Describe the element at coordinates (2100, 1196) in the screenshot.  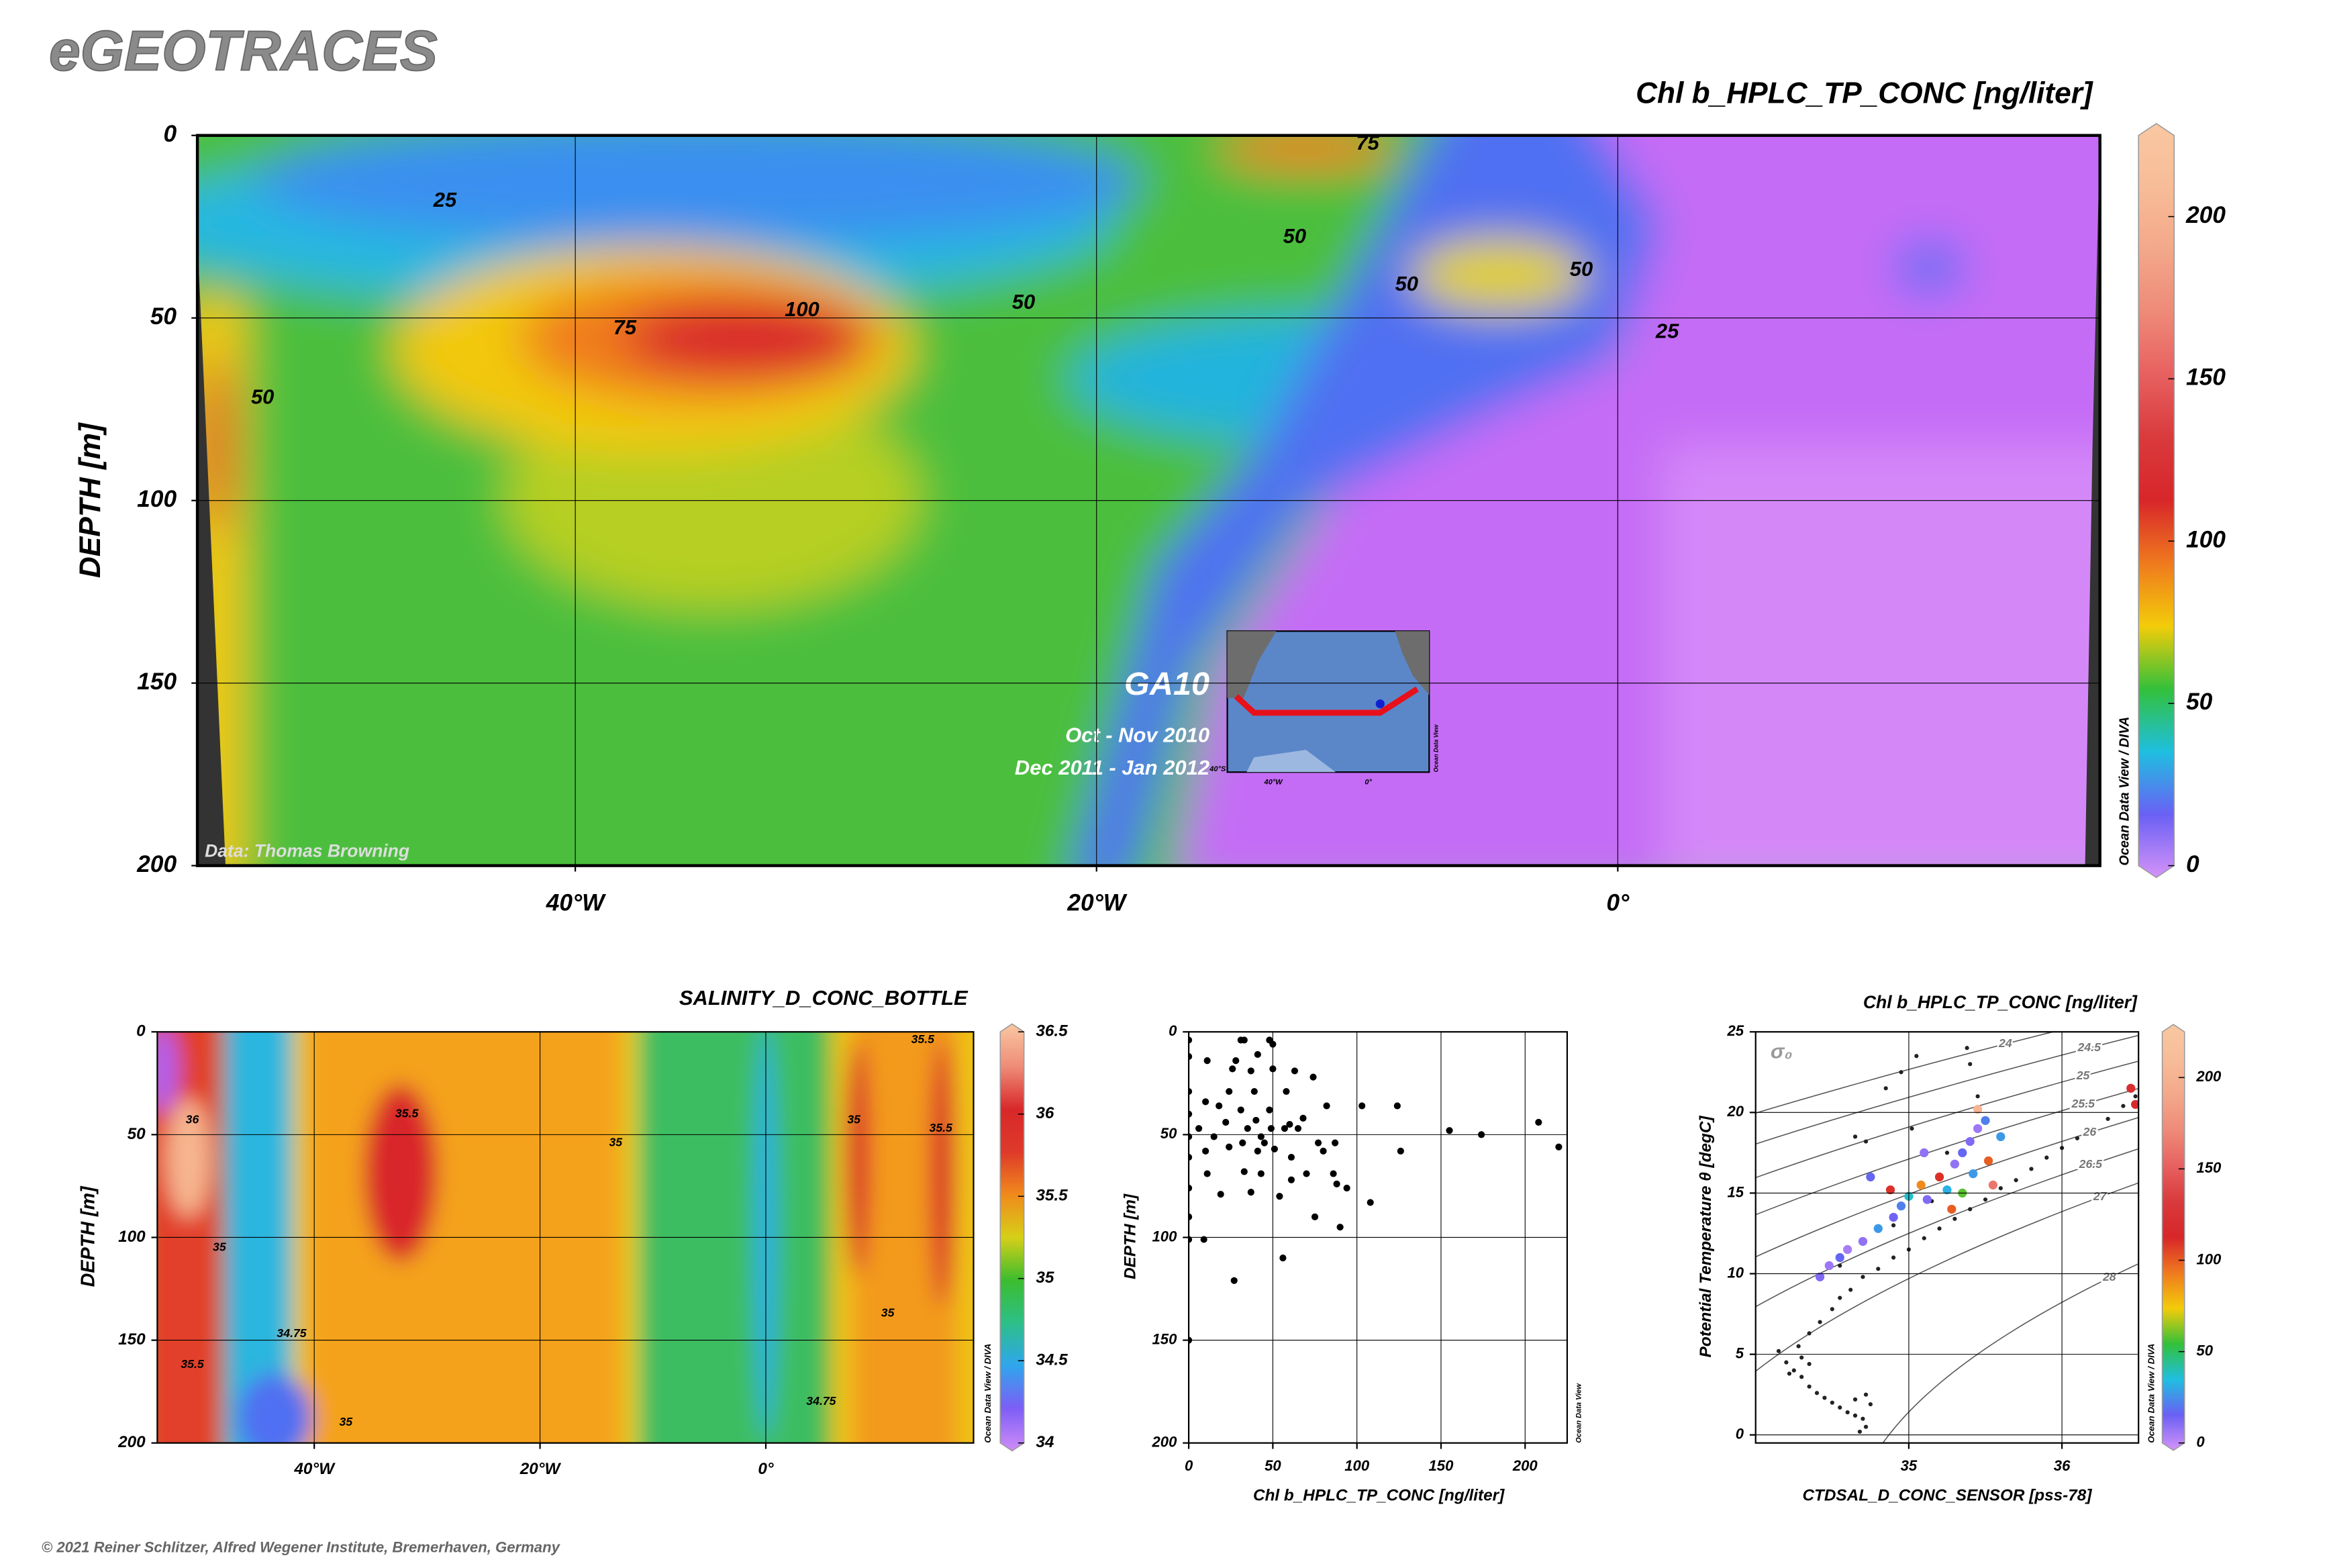
I see `sigma-label: 27` at that location.